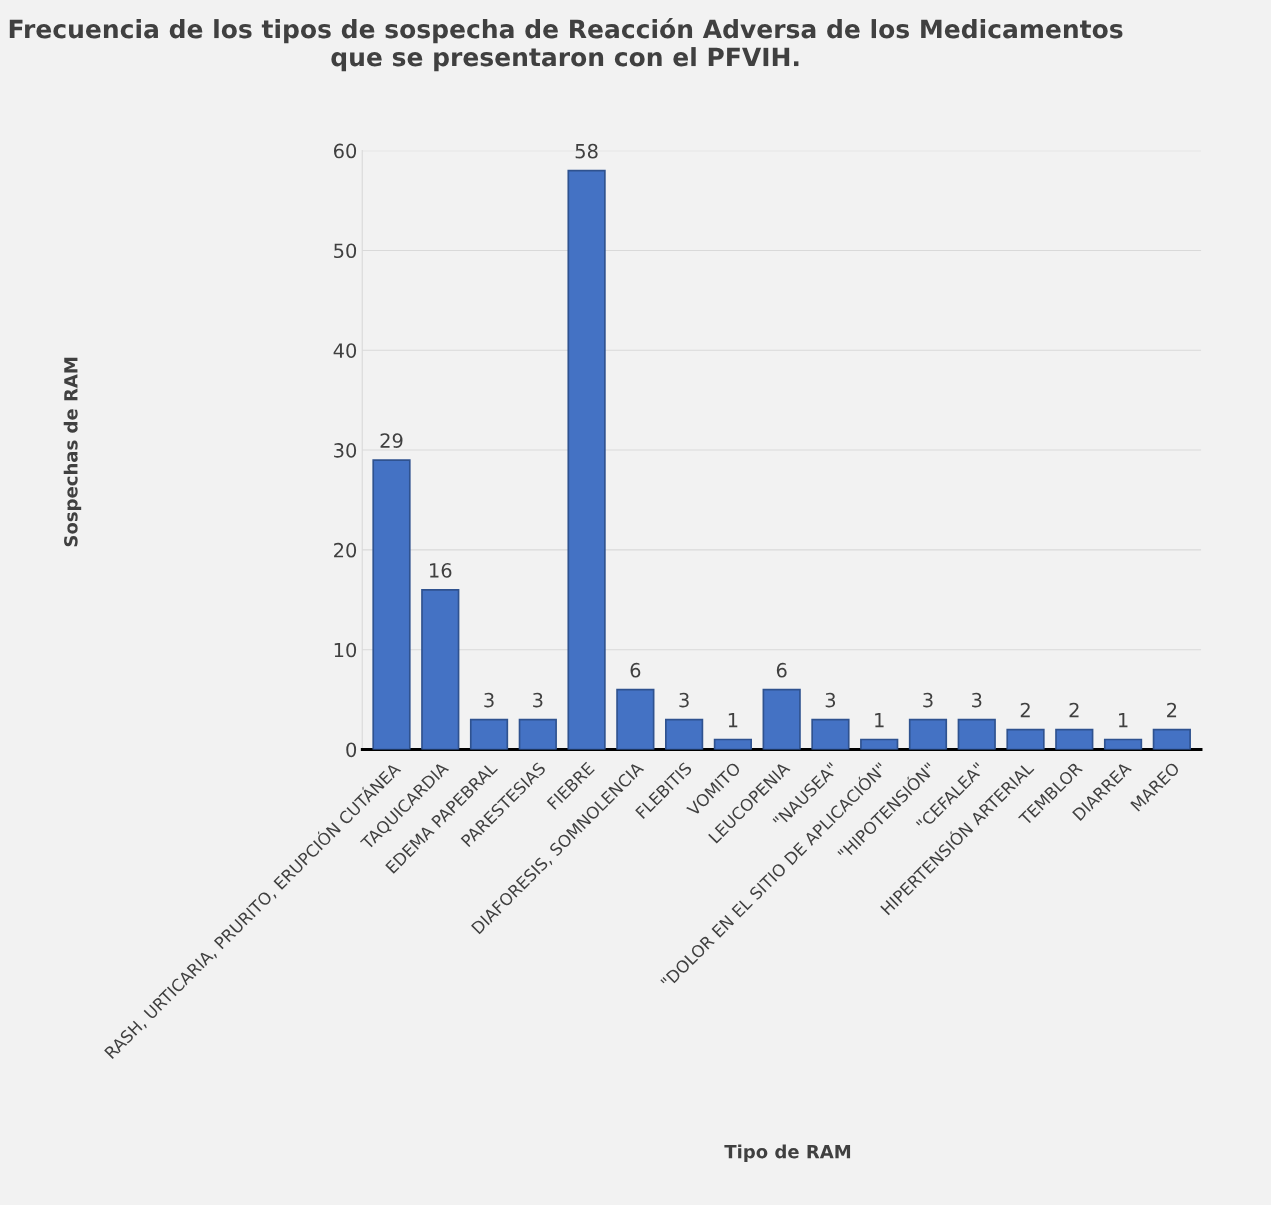  Describe the element at coordinates (345, 450) in the screenshot. I see `y-tick-label: 30` at that location.